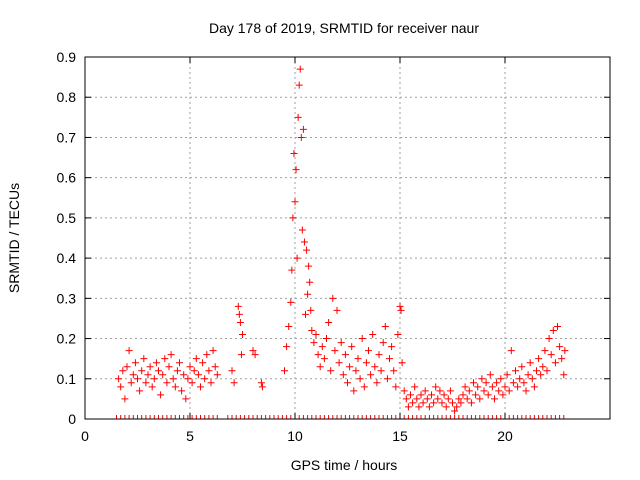 This screenshot has width=640, height=480. I want to click on y-tick-label: 0.3, so click(67, 298).